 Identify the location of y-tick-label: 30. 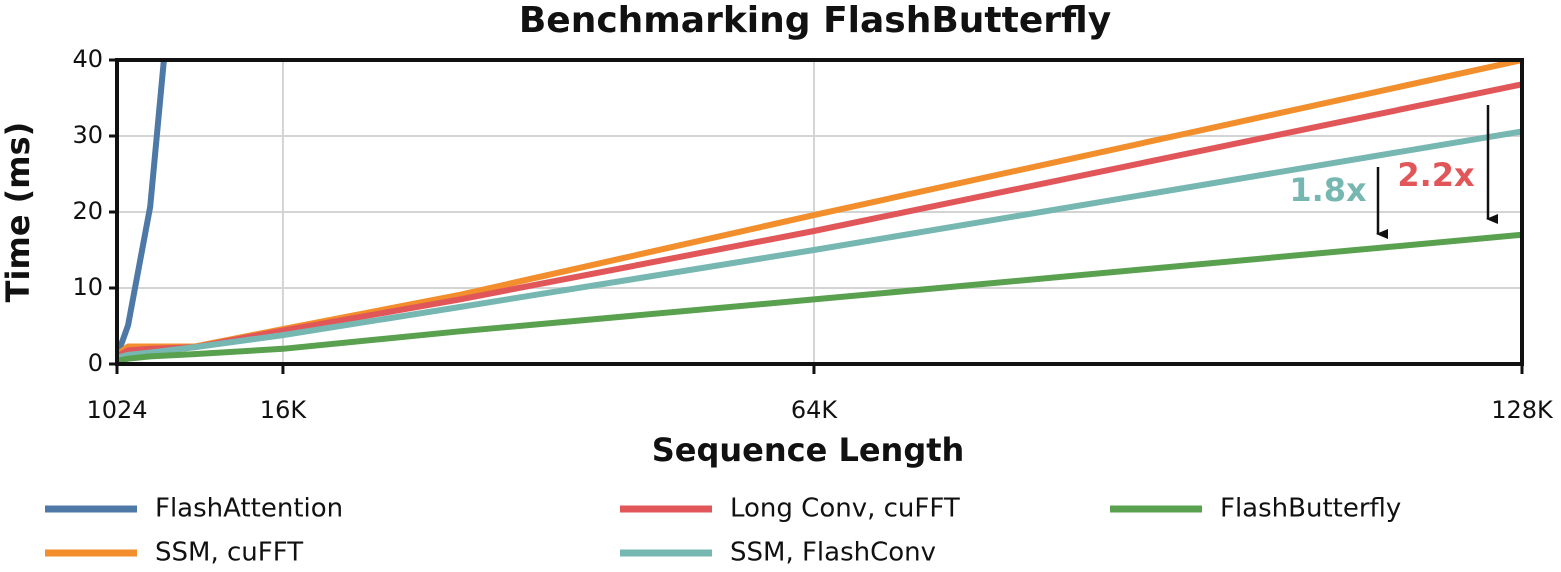
(87, 135).